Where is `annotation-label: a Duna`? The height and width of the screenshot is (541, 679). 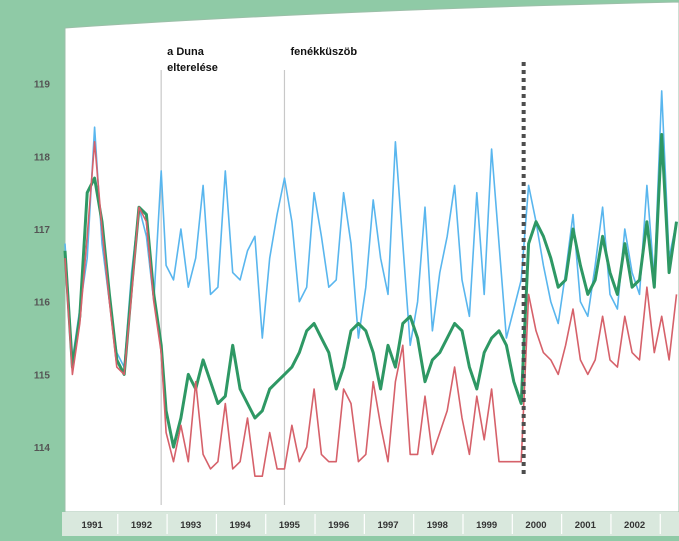
annotation-label: a Duna is located at coordinates (186, 52).